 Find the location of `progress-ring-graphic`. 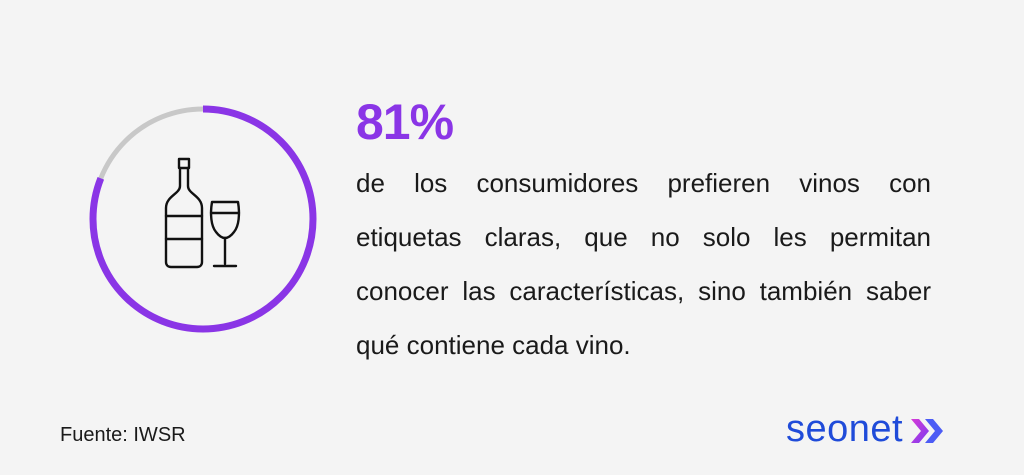

progress-ring-graphic is located at coordinates (203, 219).